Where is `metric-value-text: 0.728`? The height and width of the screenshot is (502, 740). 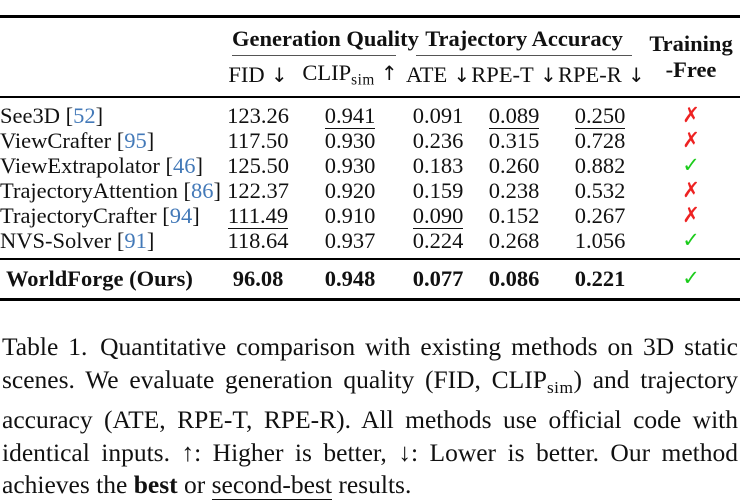
metric-value-text: 0.728 is located at coordinates (600, 141).